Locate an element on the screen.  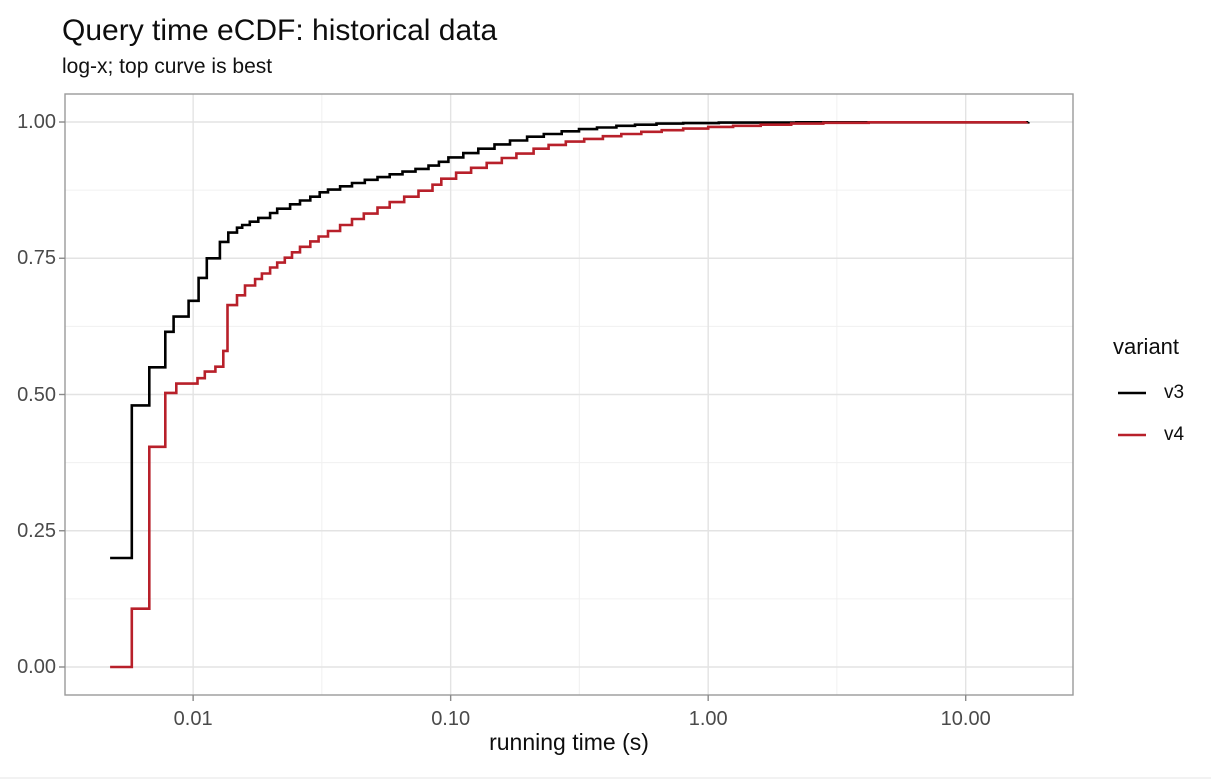
y-tick-label-0.75: 0.75 is located at coordinates (36, 258).